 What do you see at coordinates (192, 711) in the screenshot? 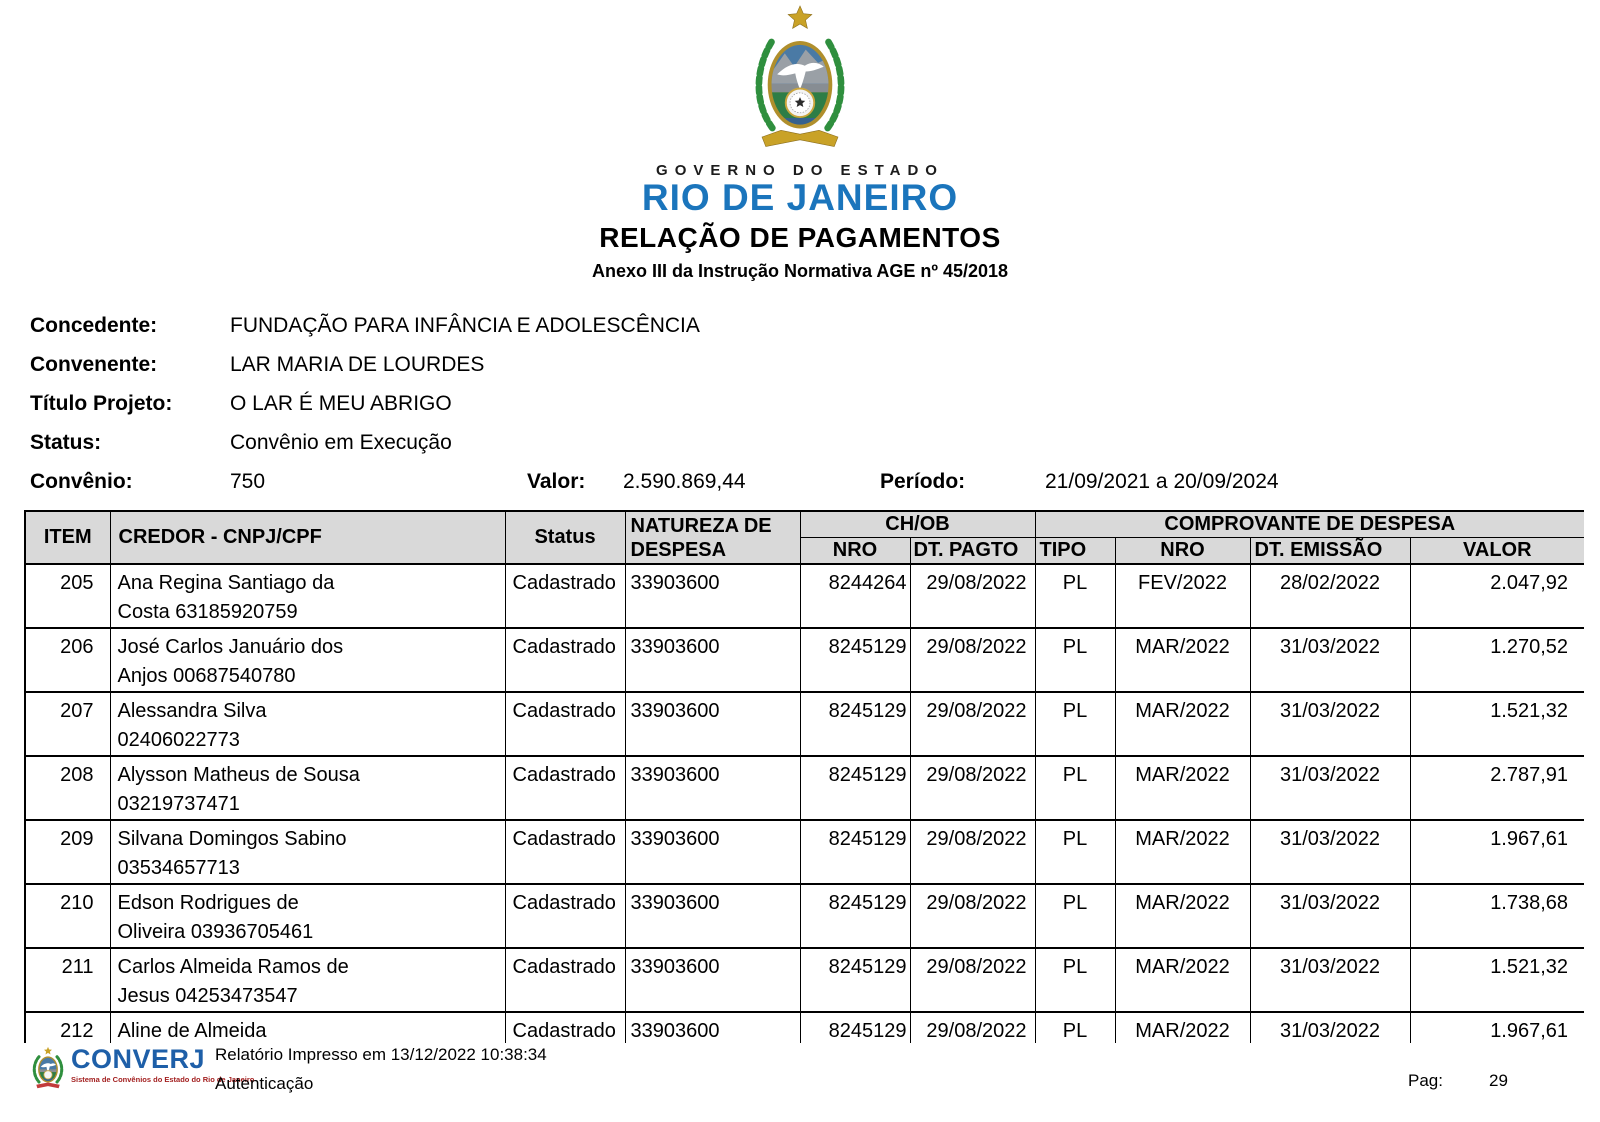
I see `credor-line1: Alessandra Silva` at bounding box center [192, 711].